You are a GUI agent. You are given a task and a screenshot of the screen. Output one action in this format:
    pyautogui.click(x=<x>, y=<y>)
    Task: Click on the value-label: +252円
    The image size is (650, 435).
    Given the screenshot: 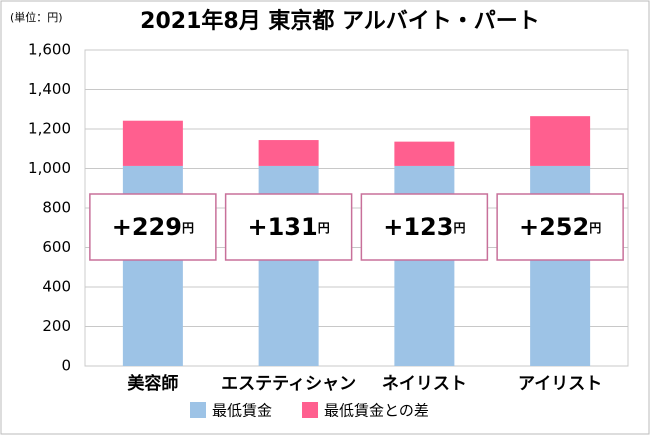 What is the action you would take?
    pyautogui.click(x=560, y=227)
    